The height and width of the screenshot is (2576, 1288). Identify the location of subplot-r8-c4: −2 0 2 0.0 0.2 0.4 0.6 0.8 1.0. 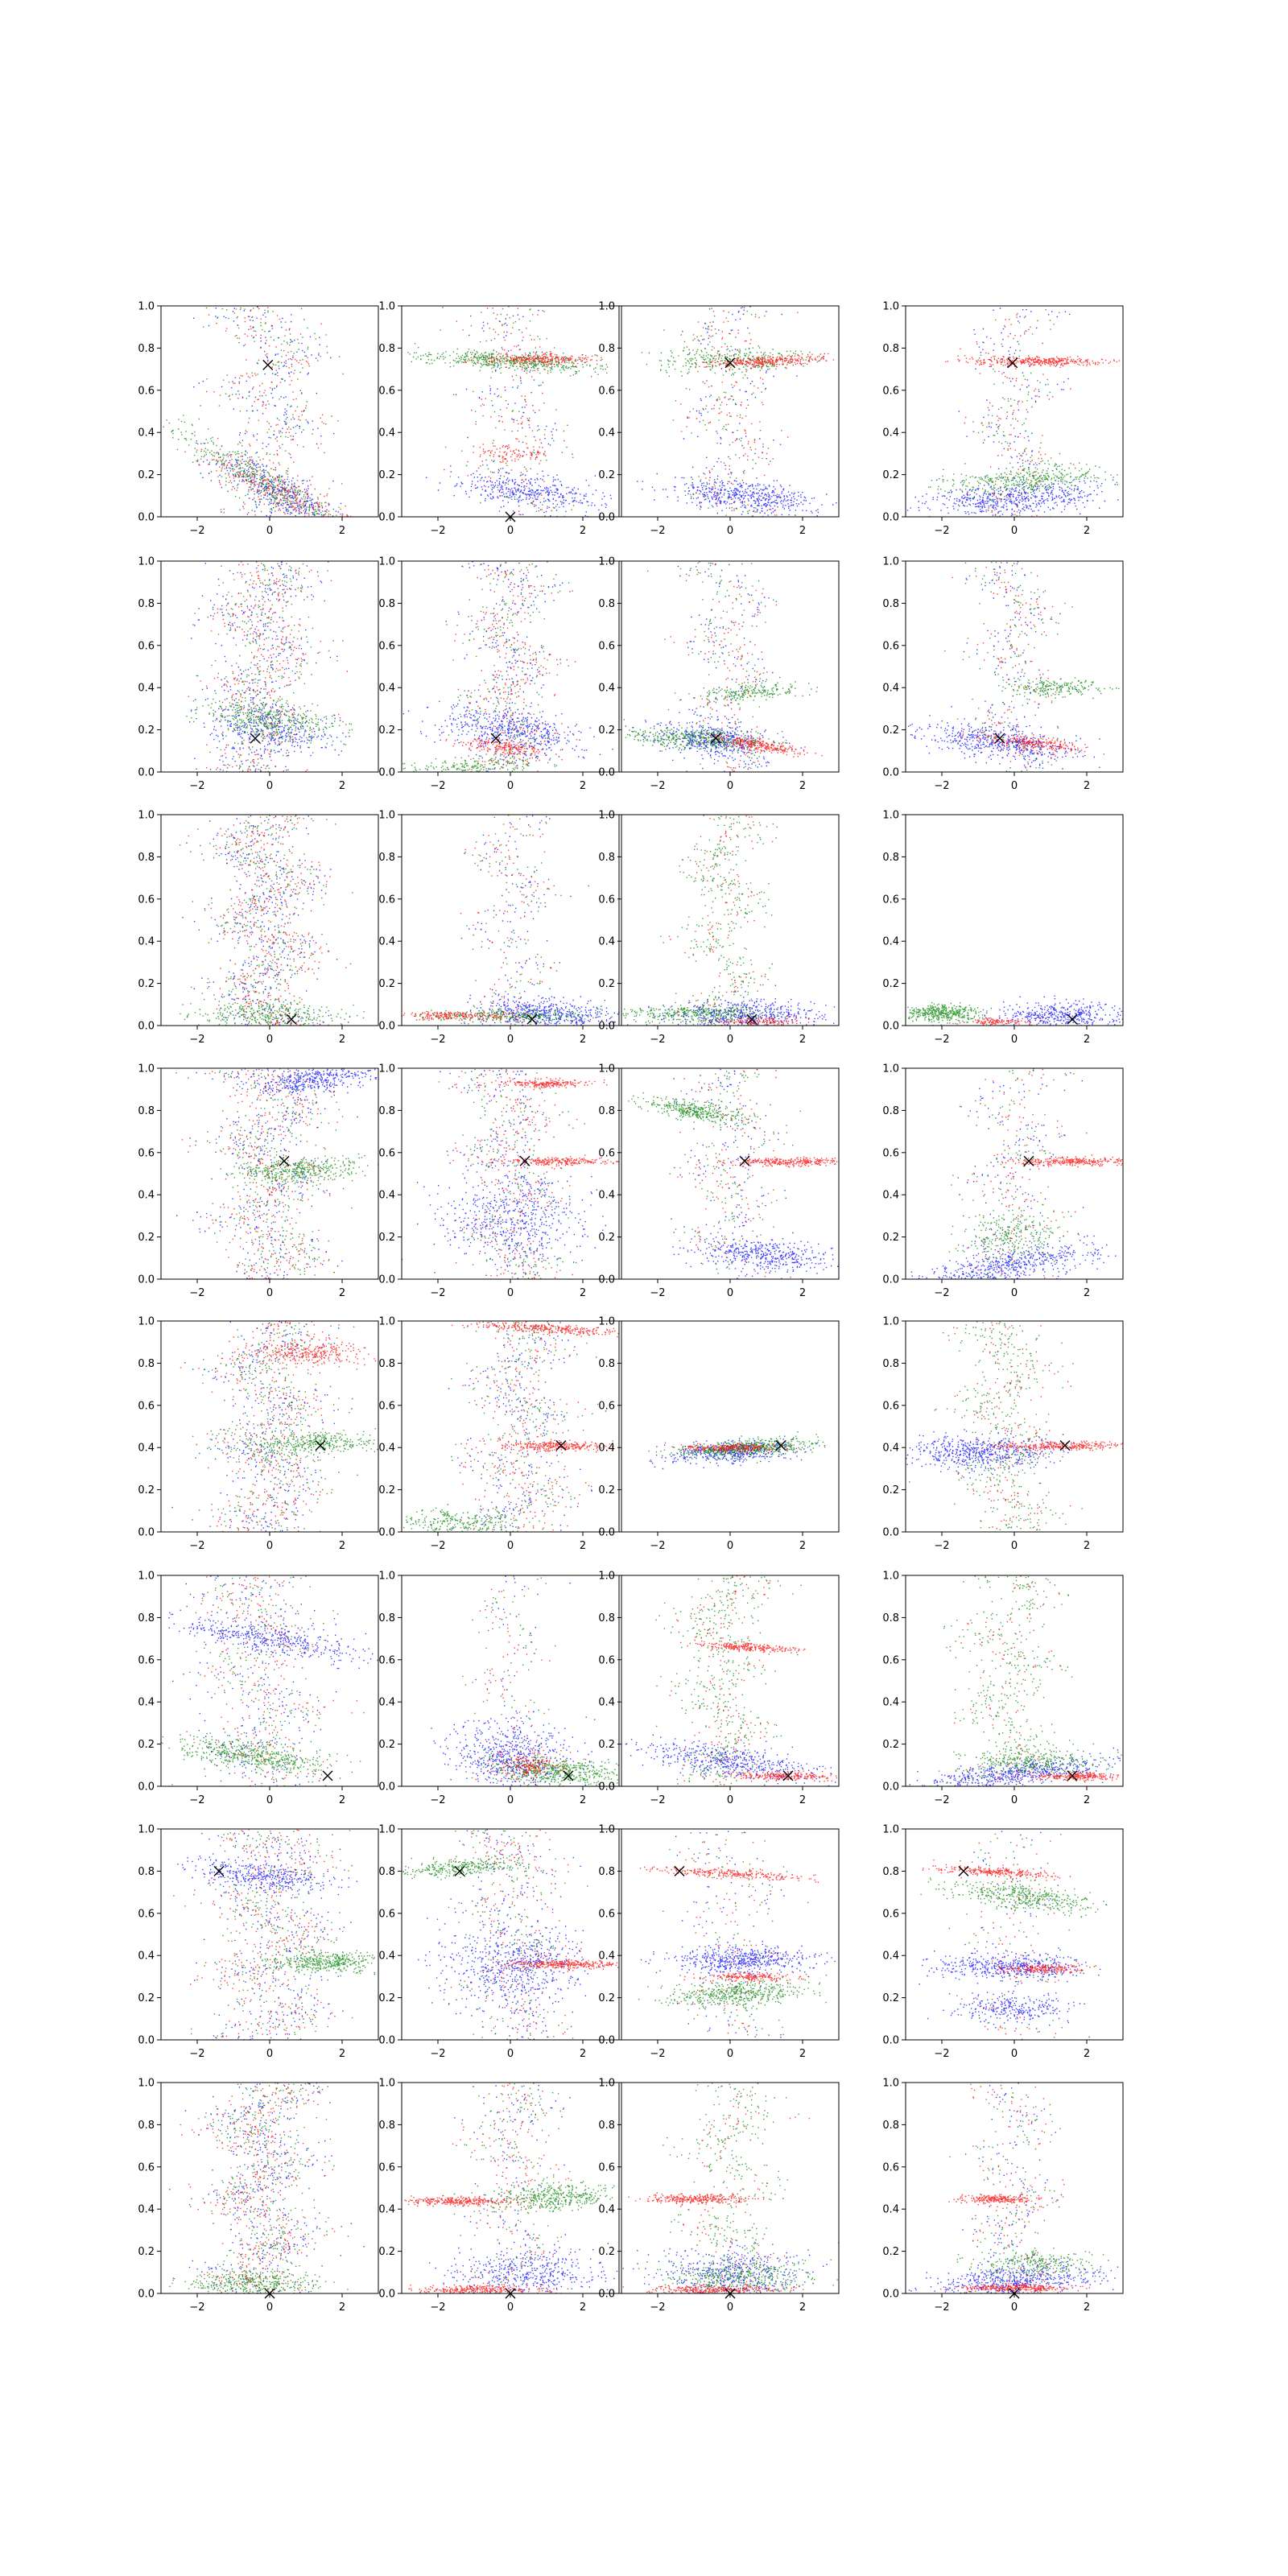
(1003, 2196).